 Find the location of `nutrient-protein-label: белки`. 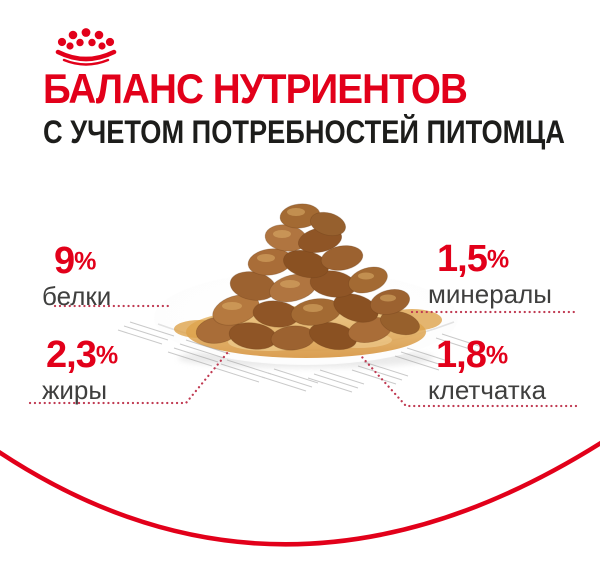

nutrient-protein-label: белки is located at coordinates (77, 296).